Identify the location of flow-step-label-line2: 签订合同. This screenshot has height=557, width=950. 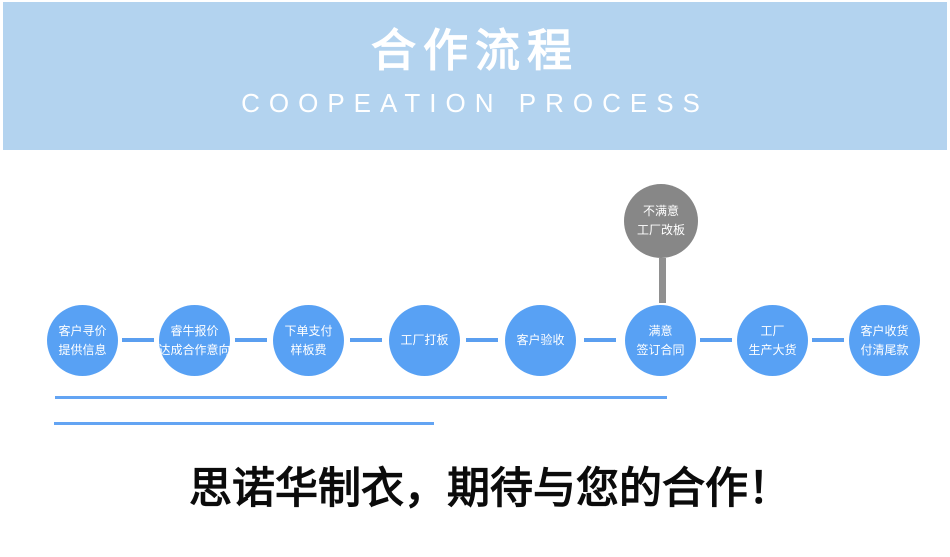
(660, 349).